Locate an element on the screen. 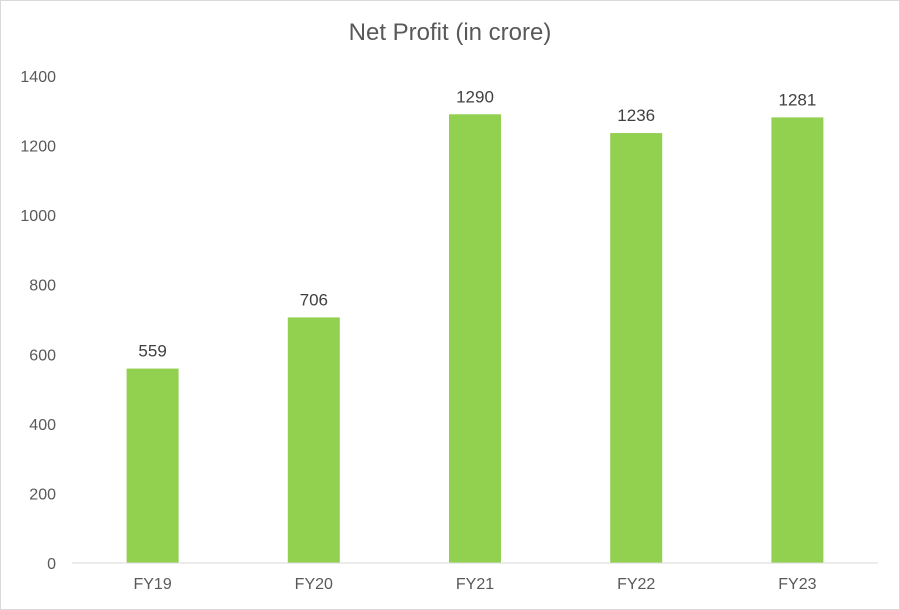 The height and width of the screenshot is (610, 900). bar-fy23 is located at coordinates (797, 340).